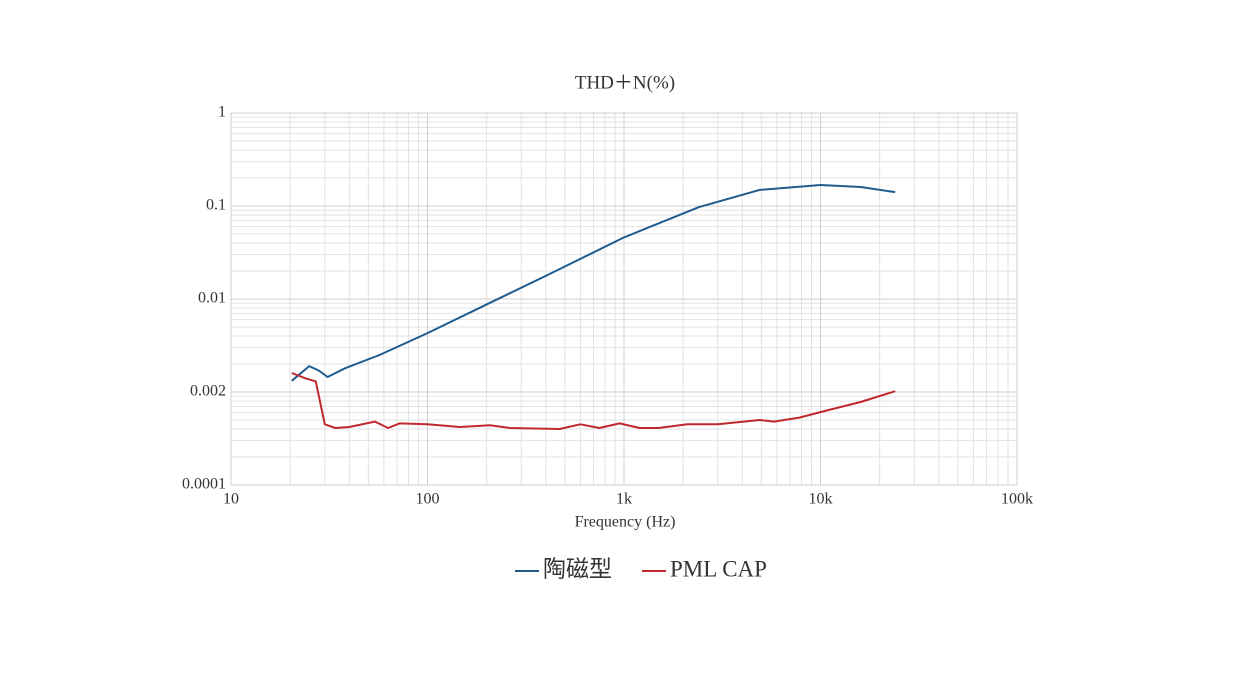 Image resolution: width=1245 pixels, height=700 pixels. Describe the element at coordinates (231, 499) in the screenshot. I see `x-tick-label: 10` at that location.